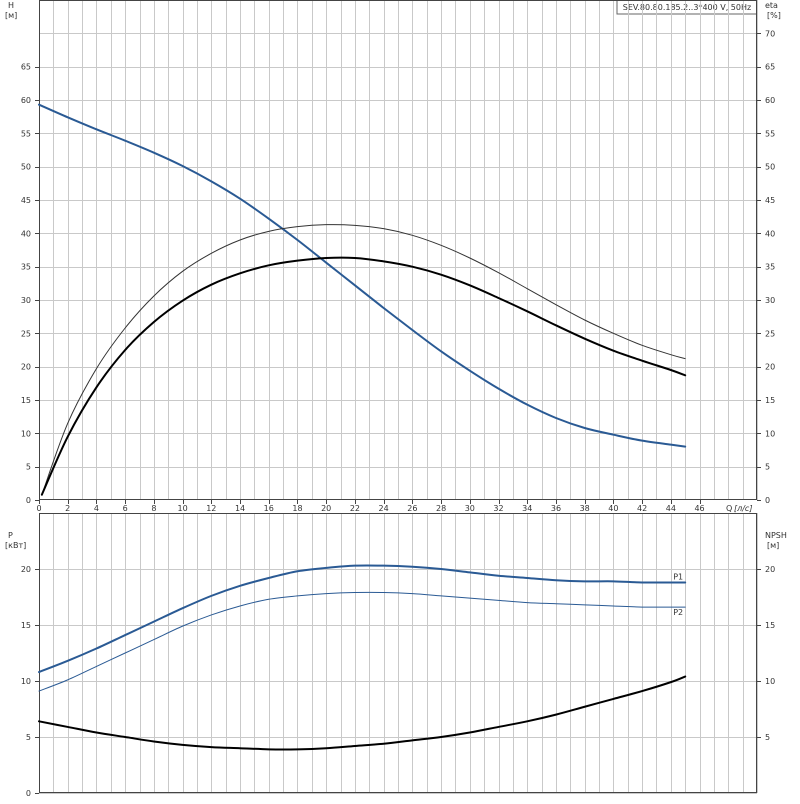  Describe the element at coordinates (556, 508) in the screenshot. I see `x-tick-label: 36` at that location.